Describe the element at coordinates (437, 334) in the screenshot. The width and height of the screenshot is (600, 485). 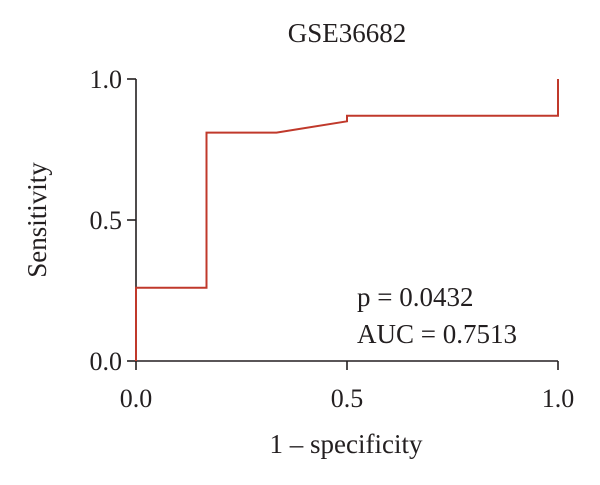
I see `auc-annotation: AUC = 0.7513` at that location.